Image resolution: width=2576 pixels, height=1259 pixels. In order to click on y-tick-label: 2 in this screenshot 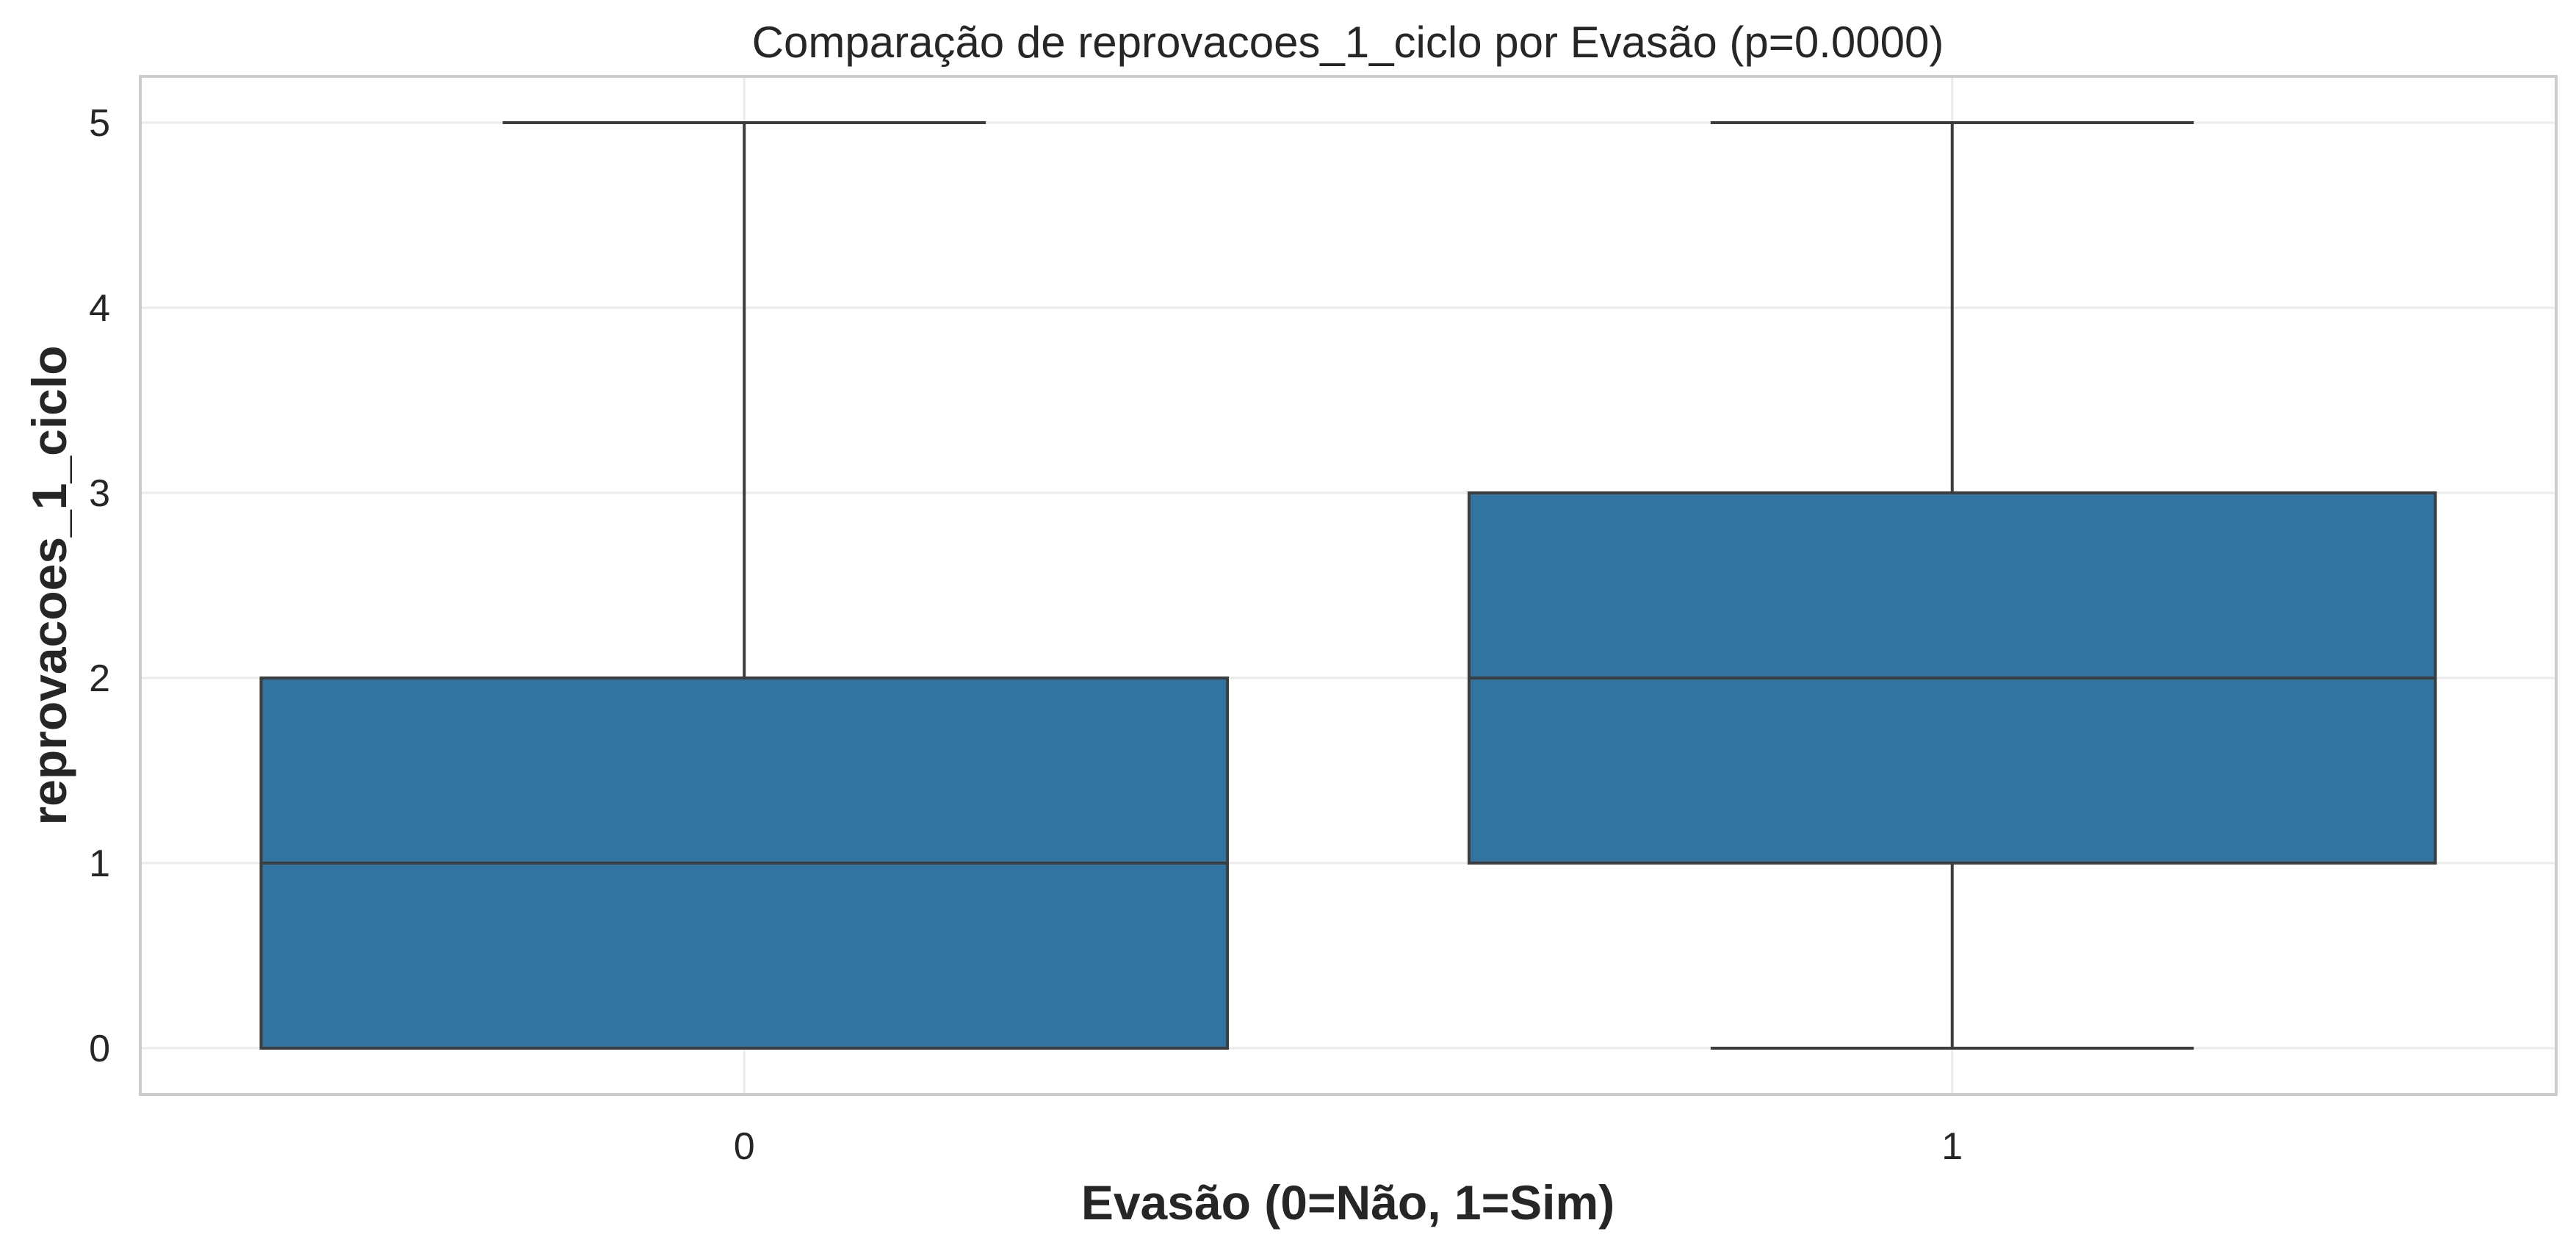, I will do `click(99, 678)`.